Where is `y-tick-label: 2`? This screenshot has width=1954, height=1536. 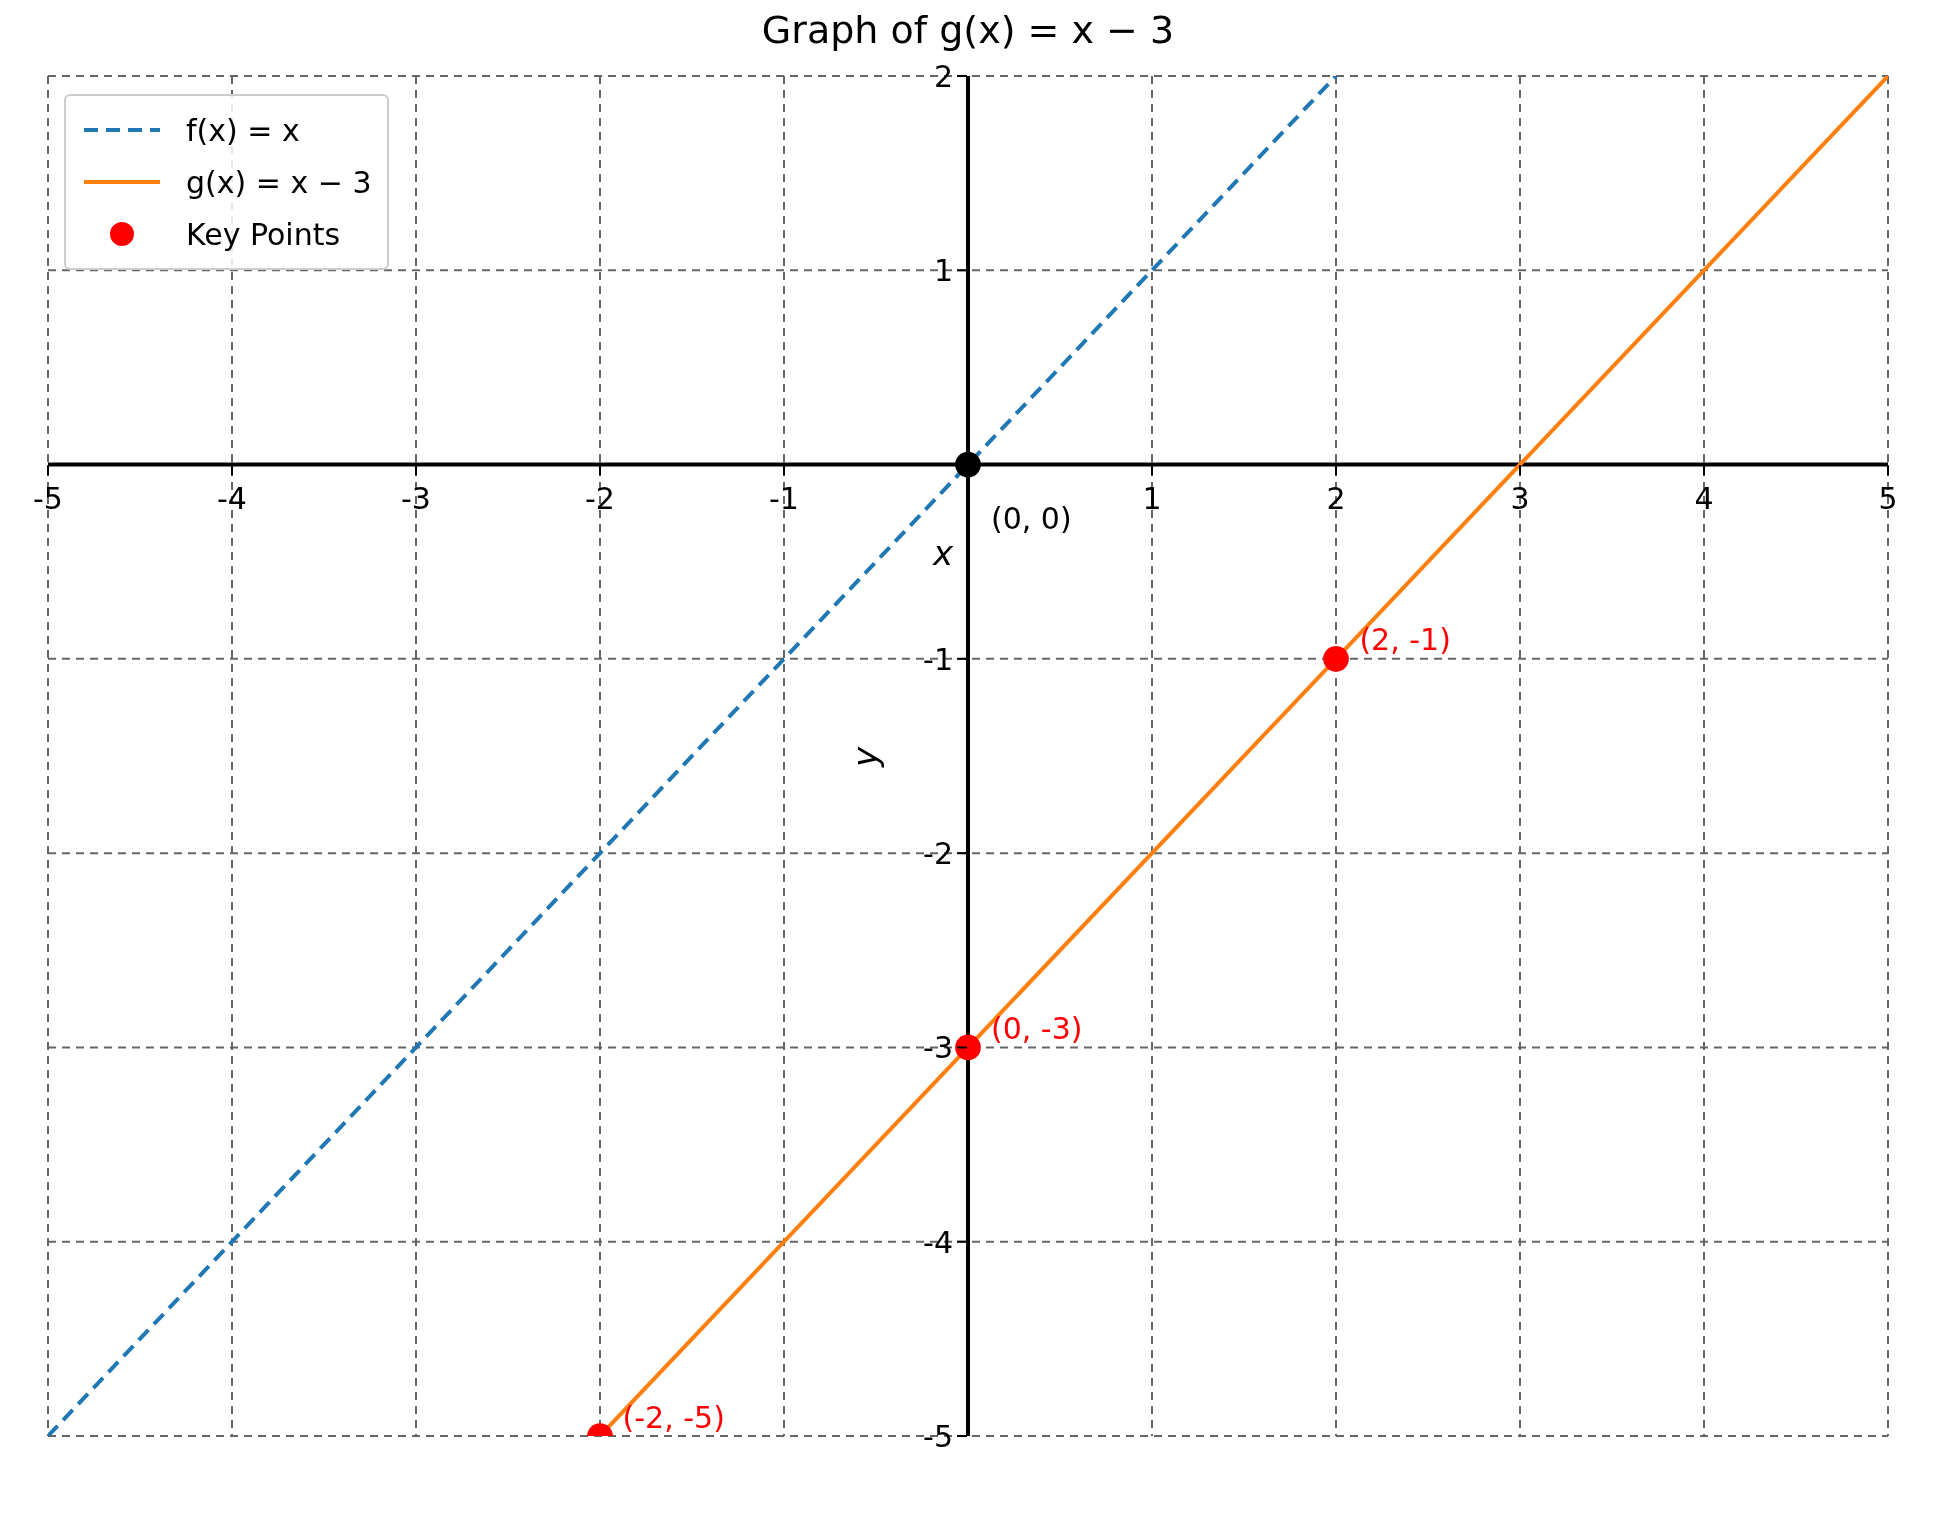 y-tick-label: 2 is located at coordinates (943, 76).